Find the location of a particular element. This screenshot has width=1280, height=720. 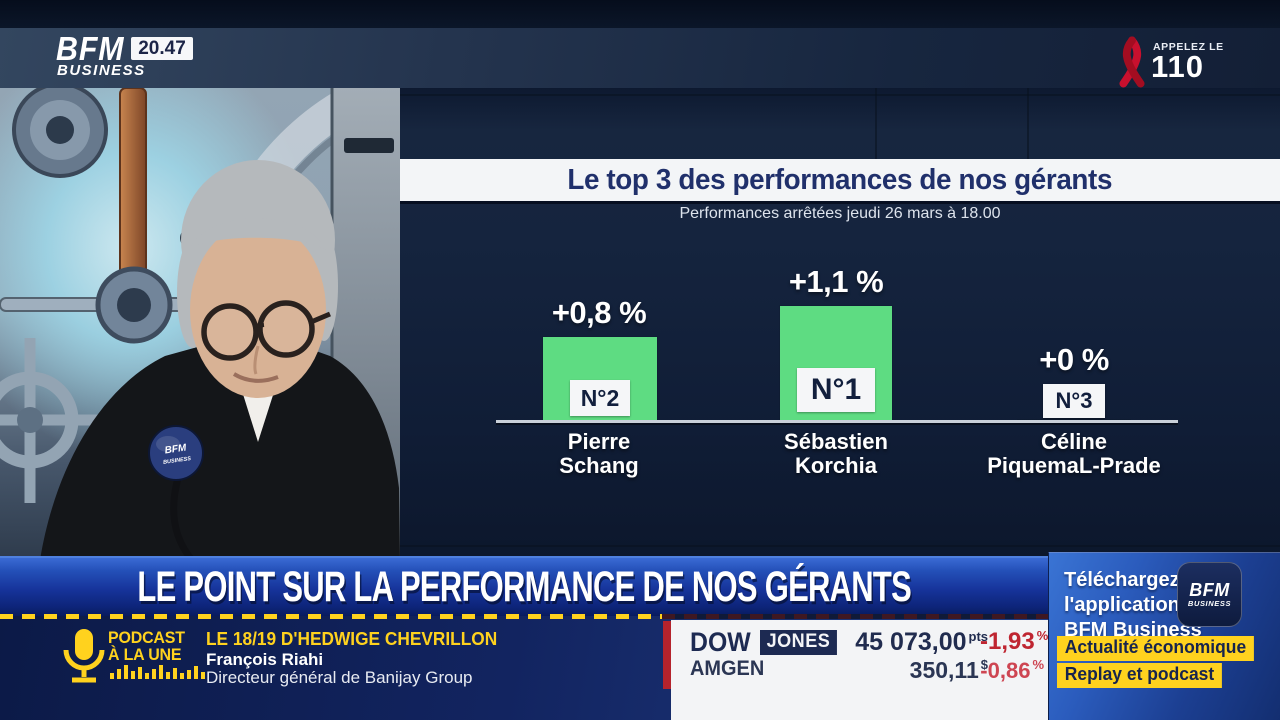

market-ticker is located at coordinates (859, 670).